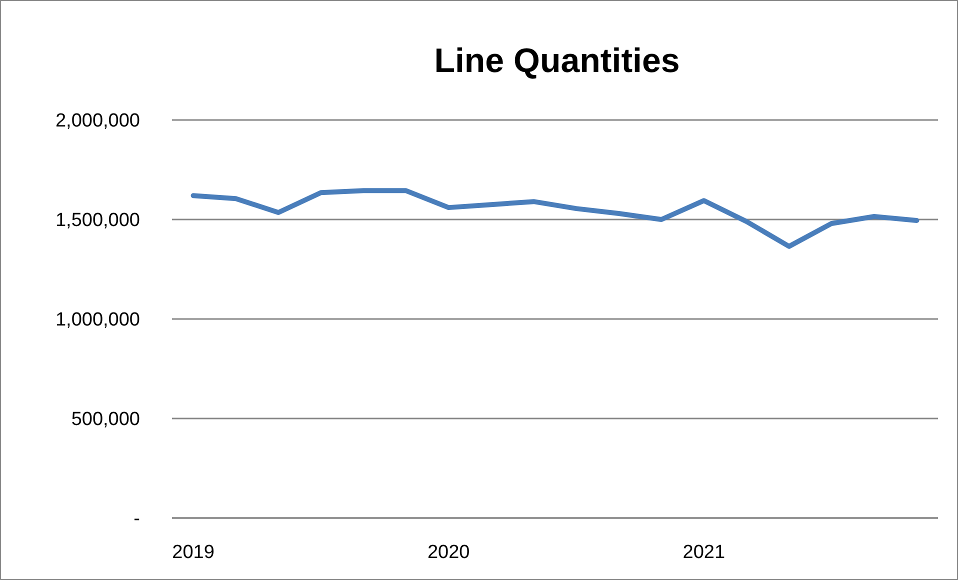 The height and width of the screenshot is (580, 958). I want to click on x-tick-label: 2021, so click(704, 552).